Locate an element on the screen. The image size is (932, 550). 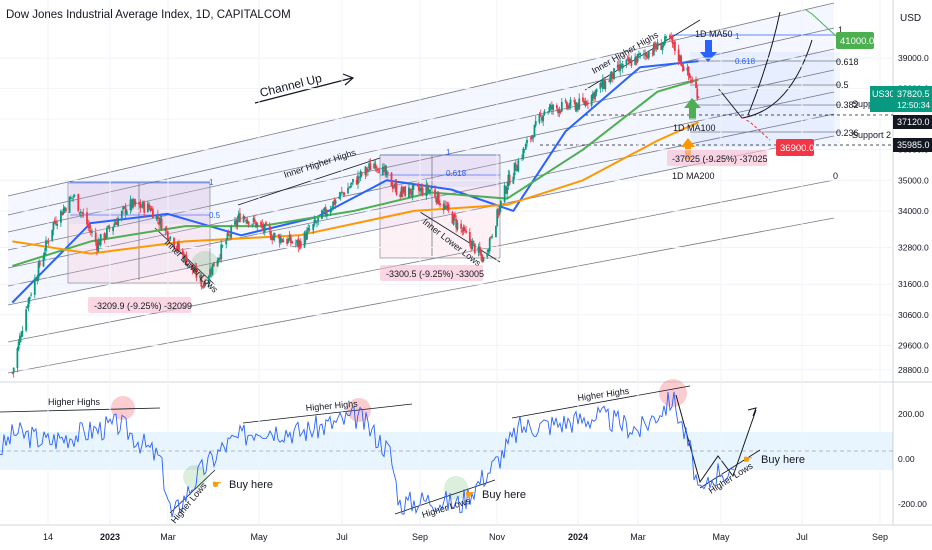
time-tick-label: May is located at coordinates (259, 537).